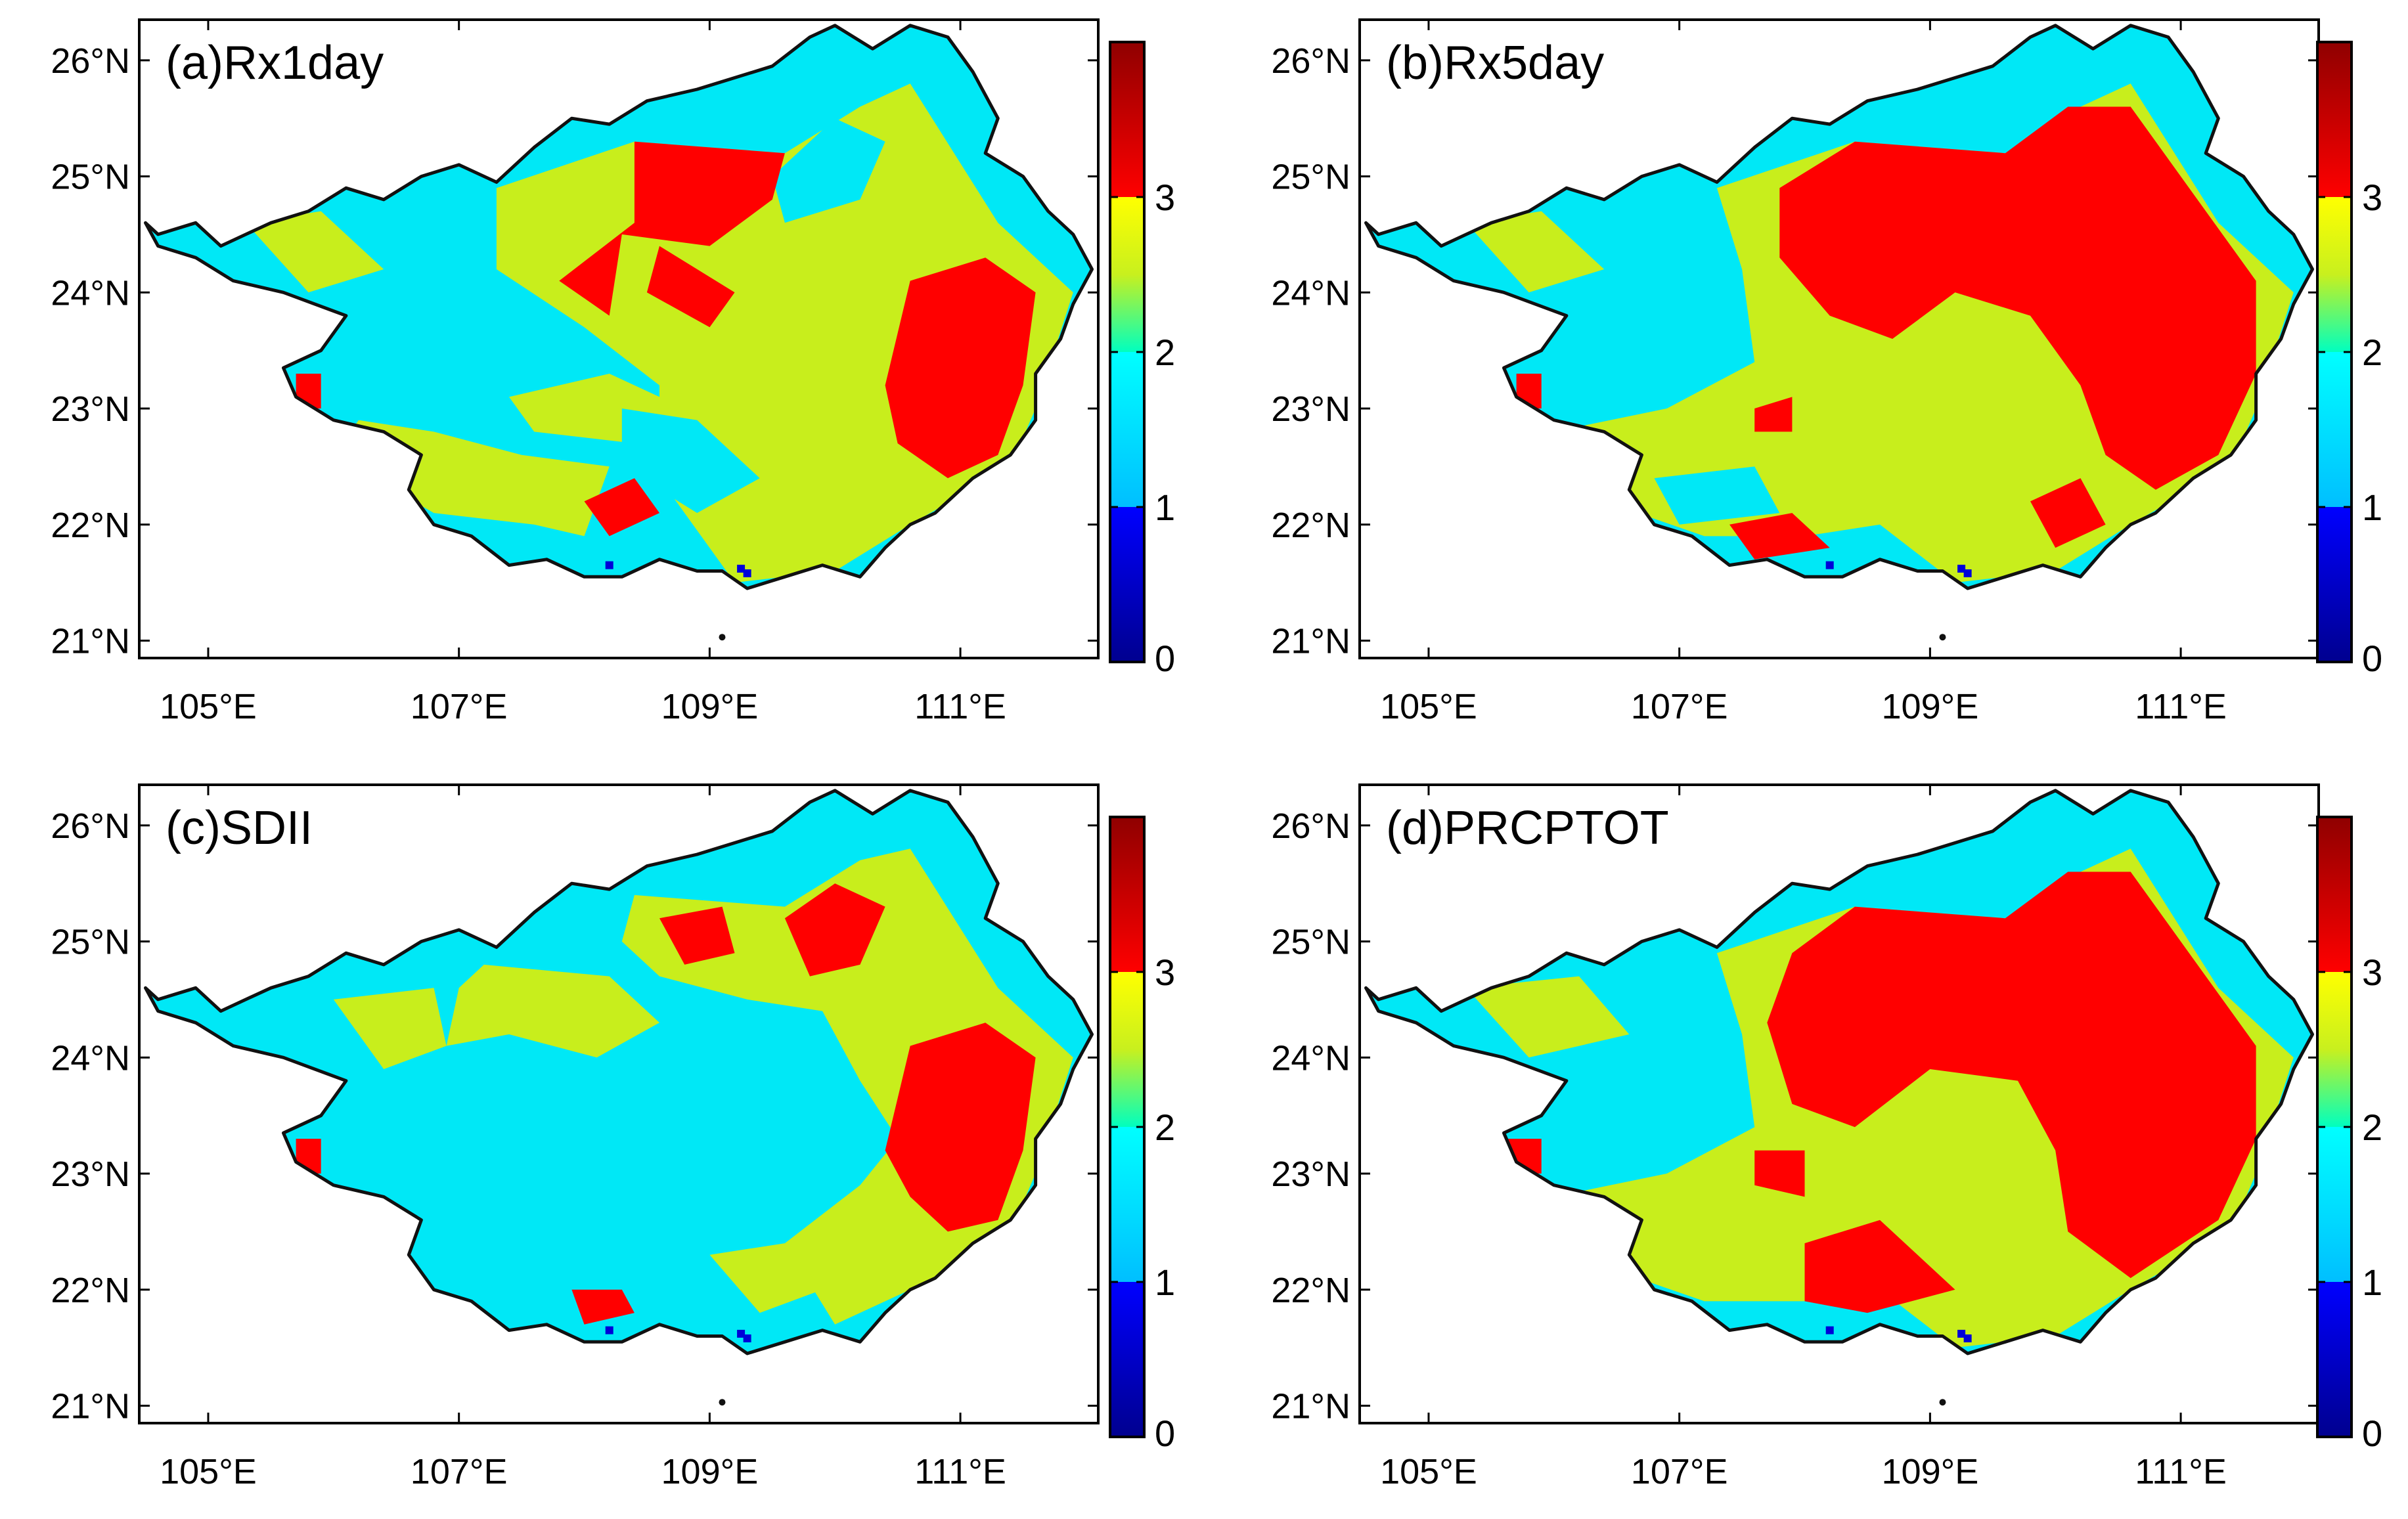 The height and width of the screenshot is (1519, 2408). I want to click on panel-title: (d)PRCPTOT, so click(1528, 828).